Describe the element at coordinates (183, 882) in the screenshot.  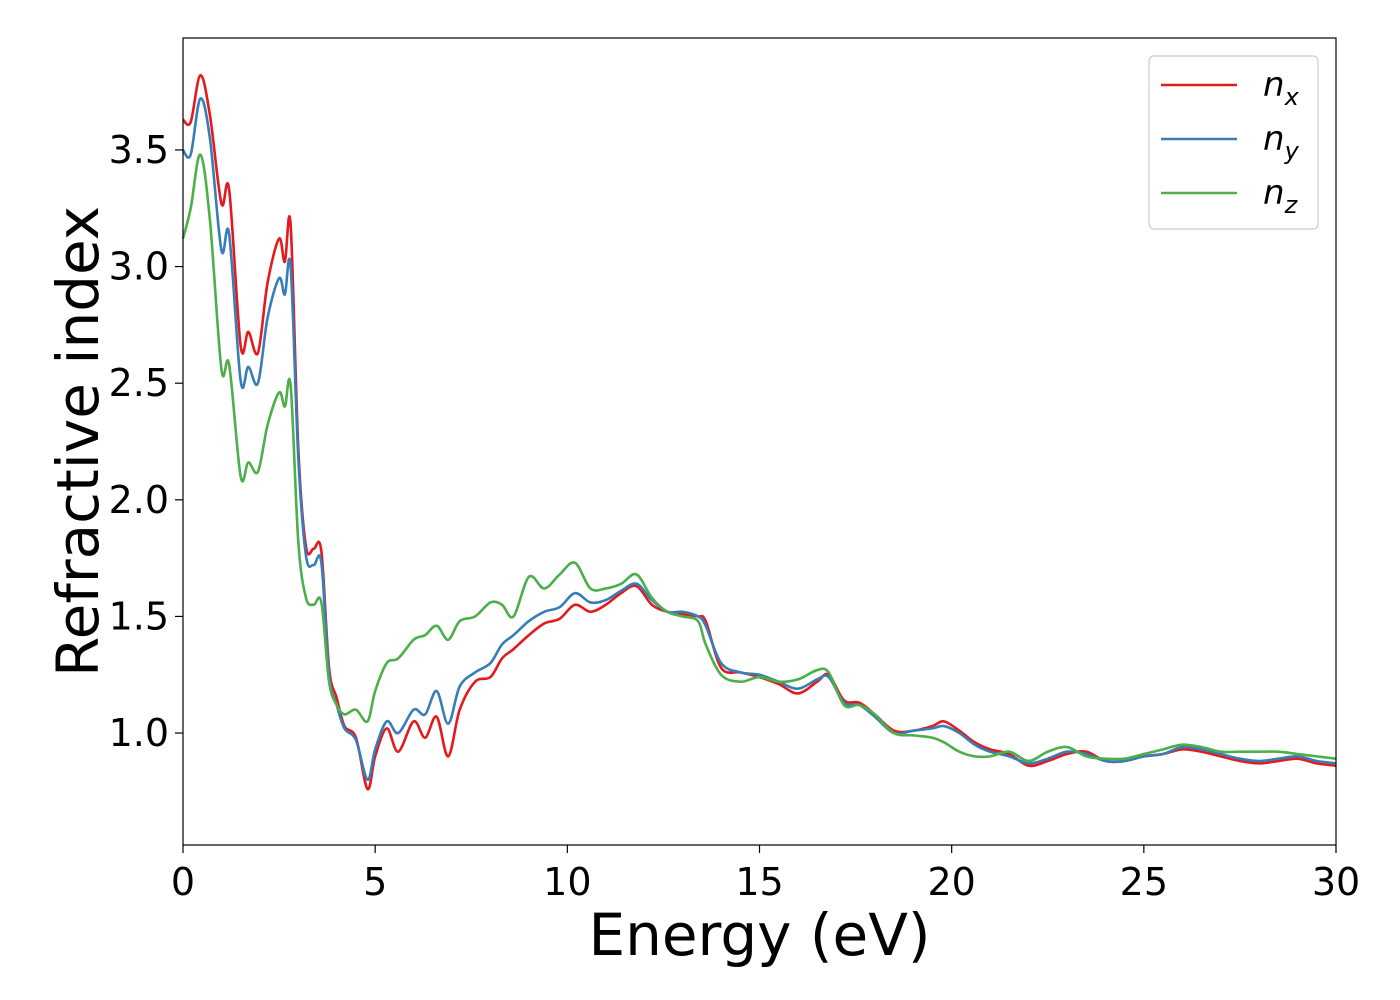
I see `x-tick-label: 0` at that location.